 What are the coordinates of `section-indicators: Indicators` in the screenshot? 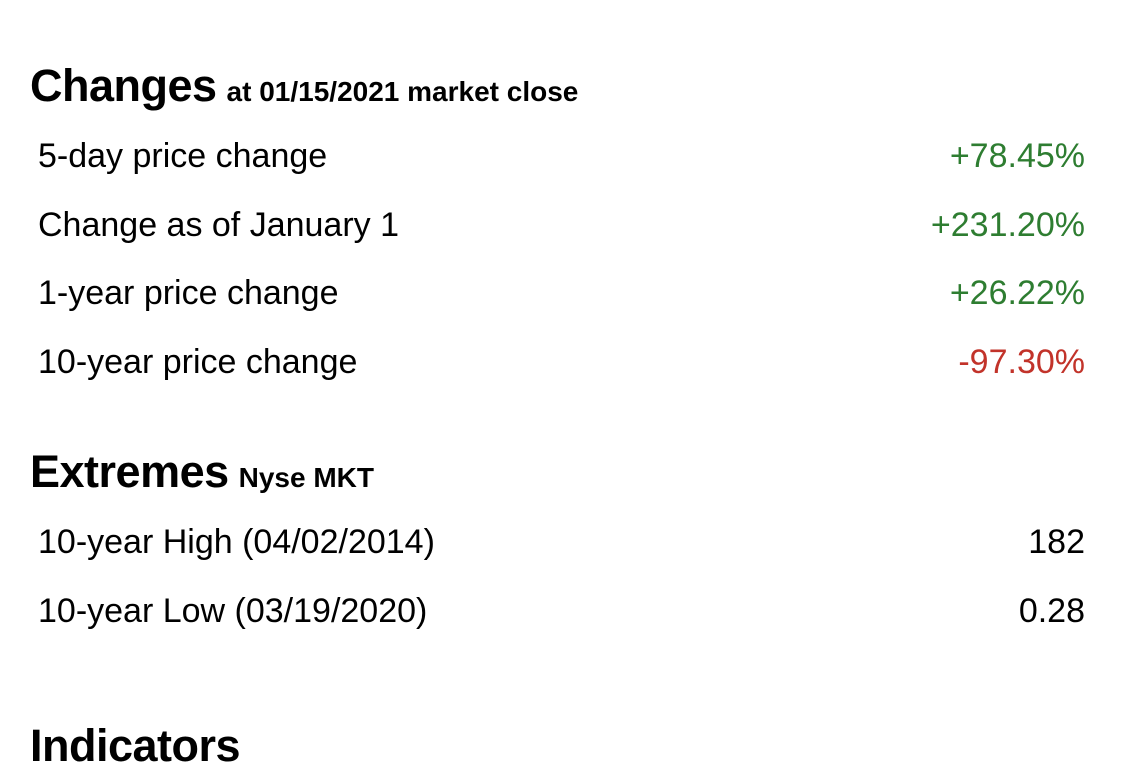 It's located at (557, 750).